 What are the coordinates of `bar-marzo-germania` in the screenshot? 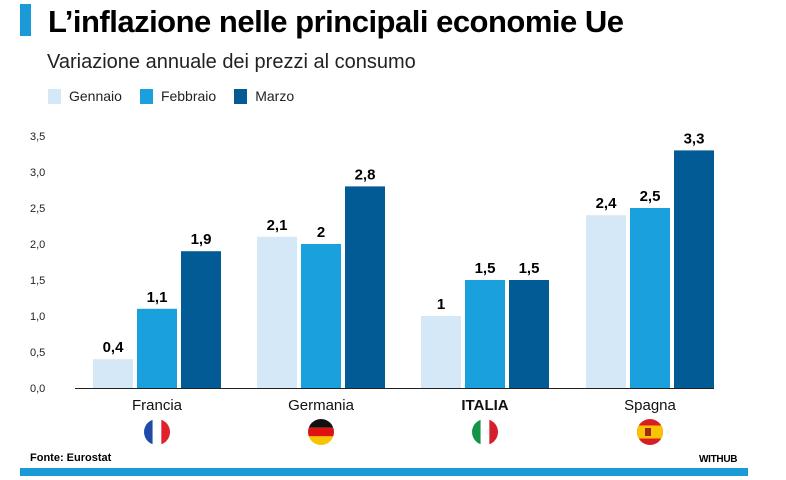 It's located at (365, 287).